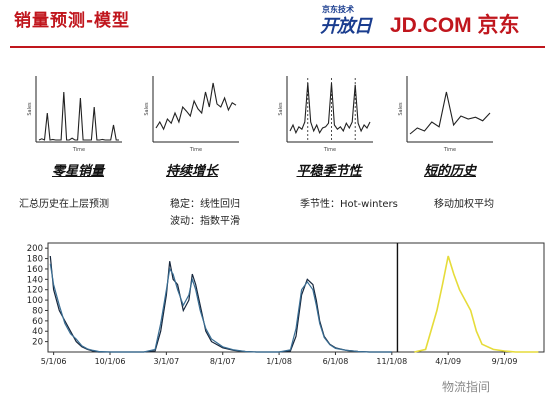  What do you see at coordinates (205, 221) in the screenshot?
I see `desc-line: 波动：指数平滑` at bounding box center [205, 221].